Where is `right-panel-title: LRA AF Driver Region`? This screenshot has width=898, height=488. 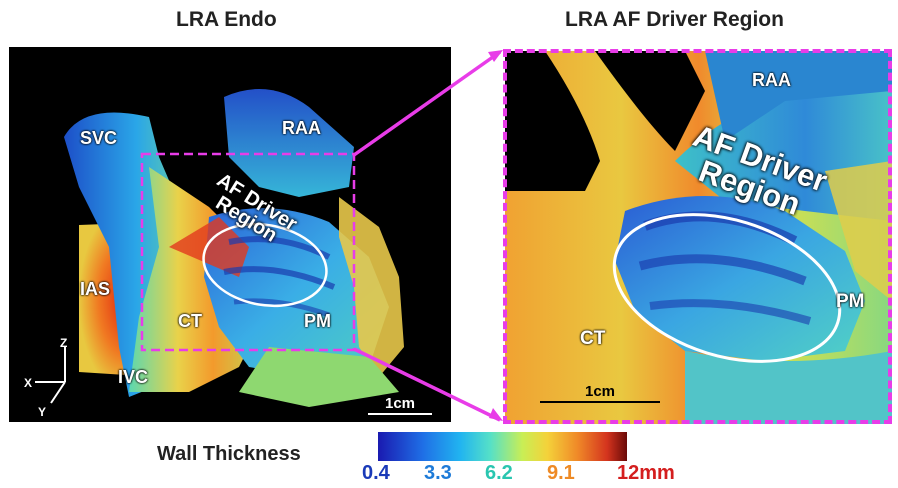 right-panel-title: LRA AF Driver Region is located at coordinates (674, 19).